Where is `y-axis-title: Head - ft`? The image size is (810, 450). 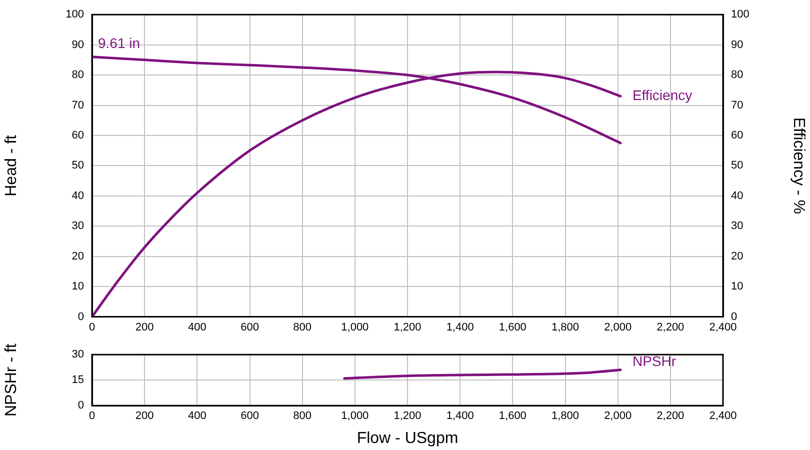 y-axis-title: Head - ft is located at coordinates (11, 165).